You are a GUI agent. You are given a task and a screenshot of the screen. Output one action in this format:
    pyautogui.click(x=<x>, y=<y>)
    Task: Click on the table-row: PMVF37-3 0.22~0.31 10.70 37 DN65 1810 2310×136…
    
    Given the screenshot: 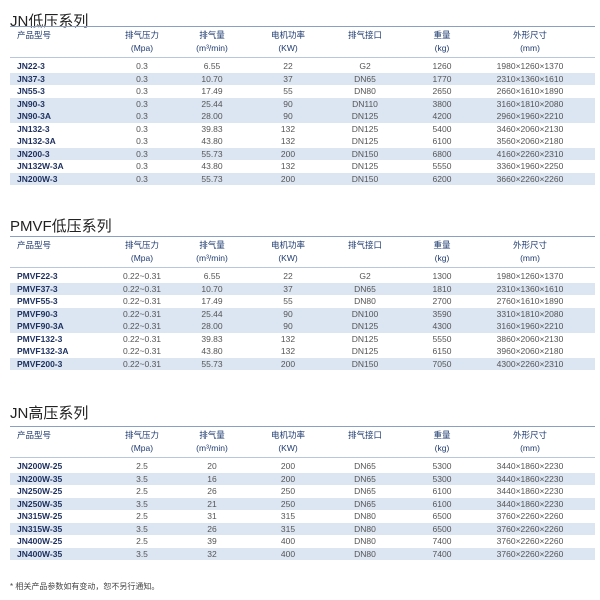 What is the action you would take?
    pyautogui.click(x=302, y=288)
    